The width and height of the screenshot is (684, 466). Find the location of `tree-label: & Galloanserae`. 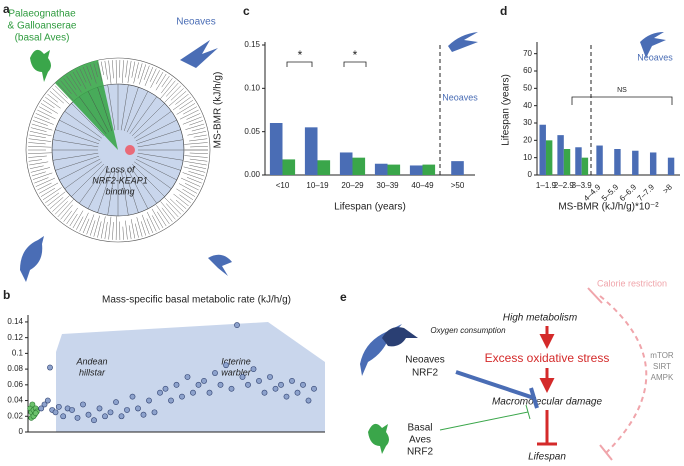

tree-label: & Galloanserae is located at coordinates (42, 26).